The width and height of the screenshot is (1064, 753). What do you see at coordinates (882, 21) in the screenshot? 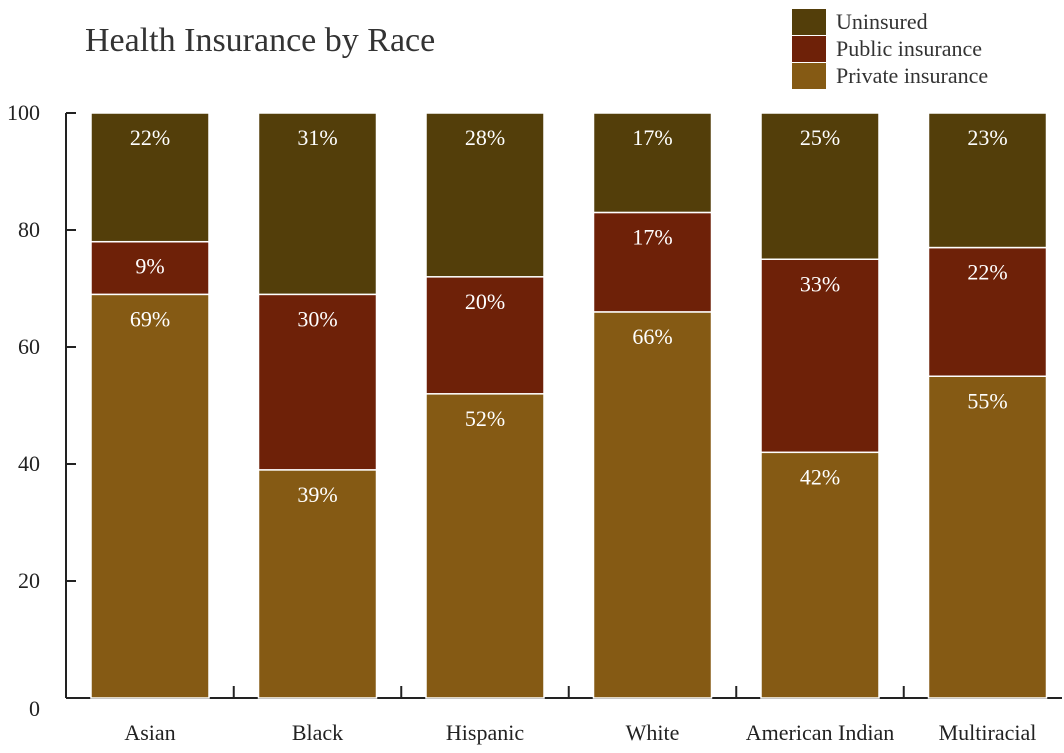
I see `legend-label-uninsured: Uninsured` at bounding box center [882, 21].